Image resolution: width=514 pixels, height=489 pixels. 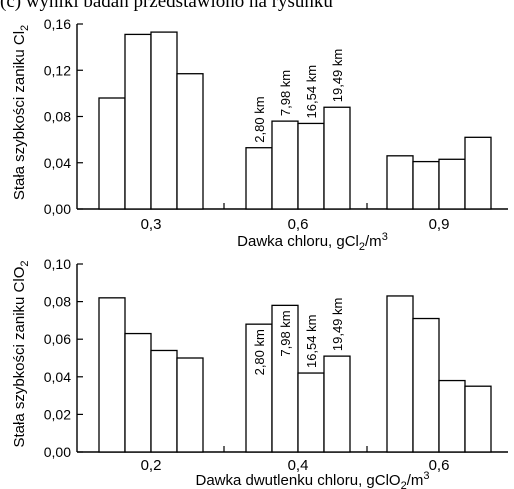 What do you see at coordinates (298, 465) in the screenshot?
I see `x-category-label: 0,4` at bounding box center [298, 465].